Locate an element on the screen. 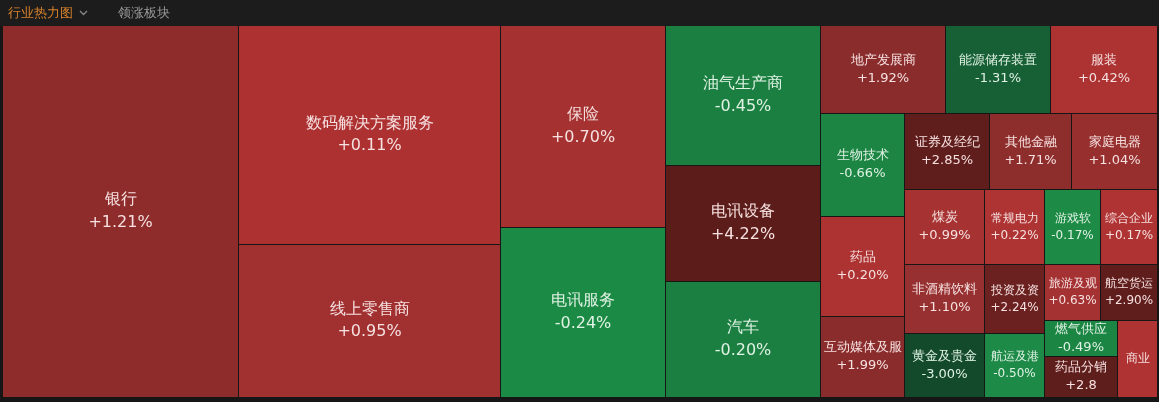 Image resolution: width=1159 pixels, height=402 pixels. data-label: -0.45% is located at coordinates (743, 105).